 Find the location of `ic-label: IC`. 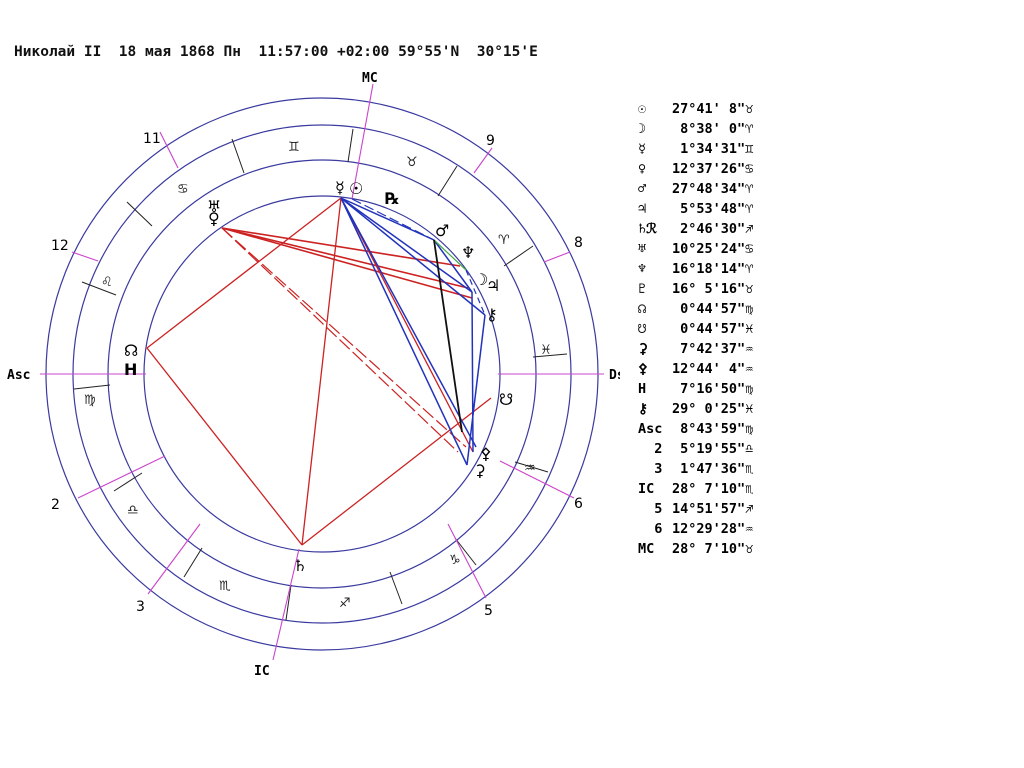

ic-label: IC is located at coordinates (262, 671).